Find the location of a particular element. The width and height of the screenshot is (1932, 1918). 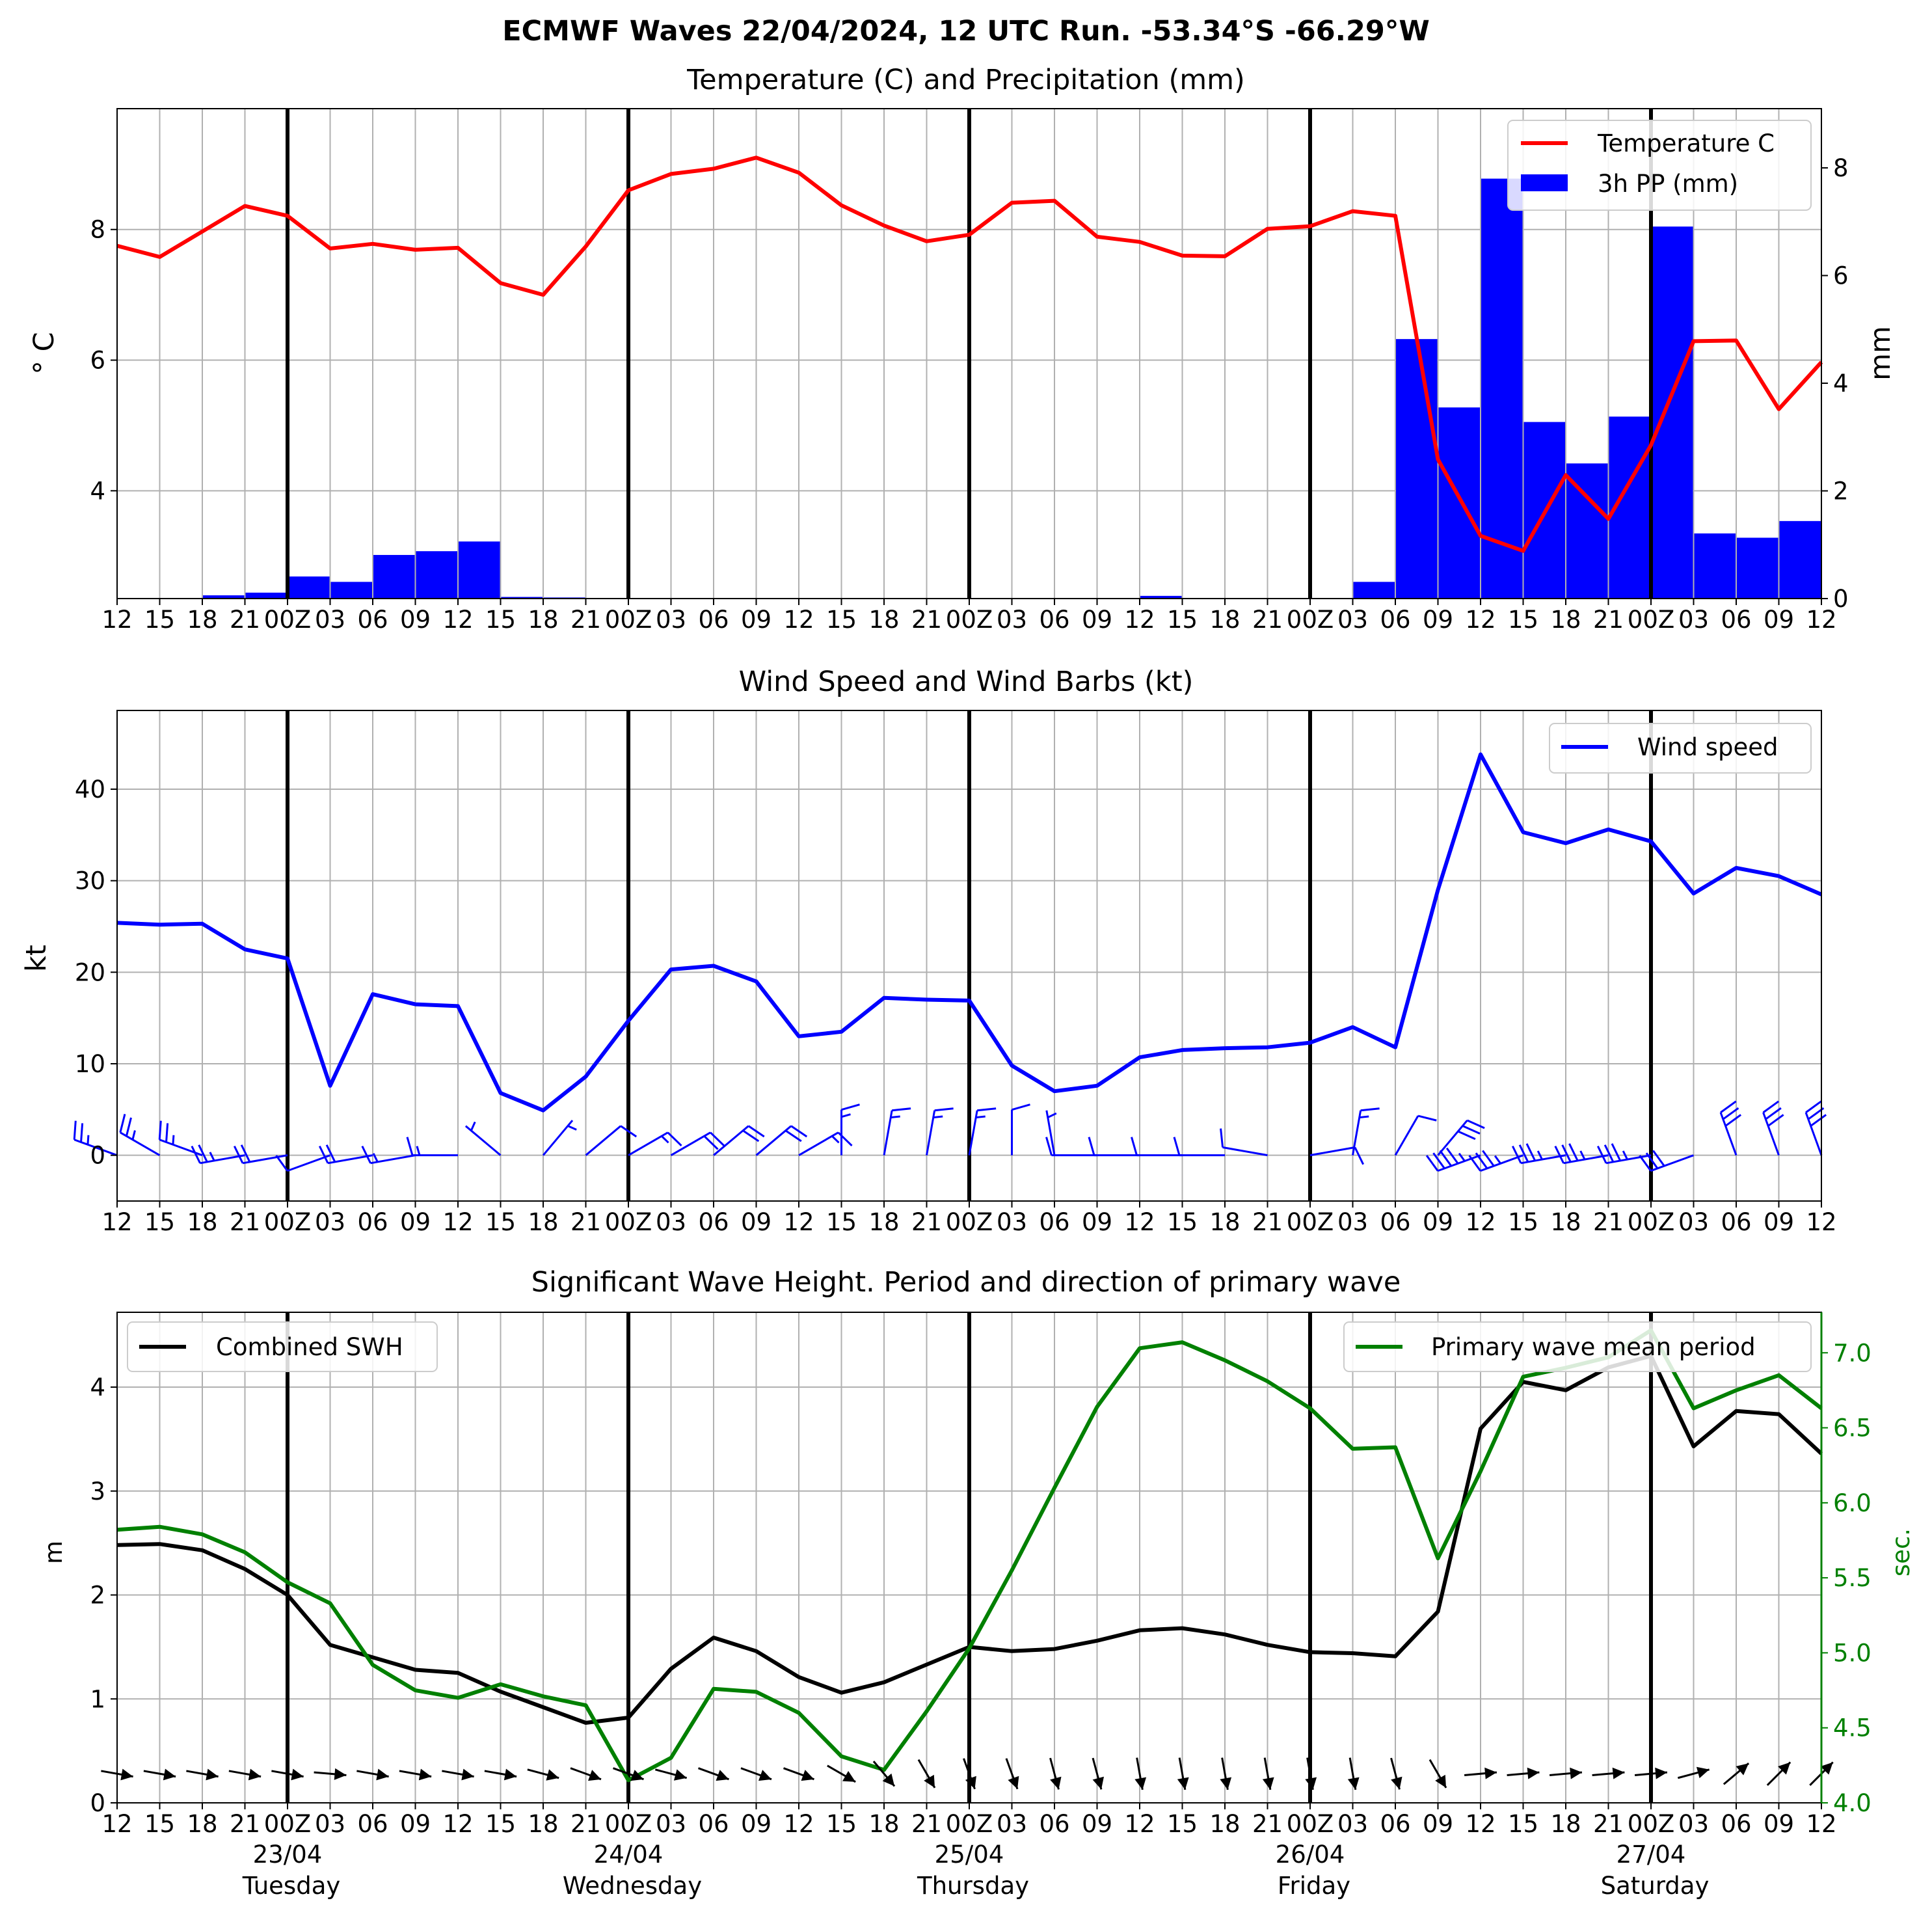

y-tick-label: 0 is located at coordinates (97, 1803).